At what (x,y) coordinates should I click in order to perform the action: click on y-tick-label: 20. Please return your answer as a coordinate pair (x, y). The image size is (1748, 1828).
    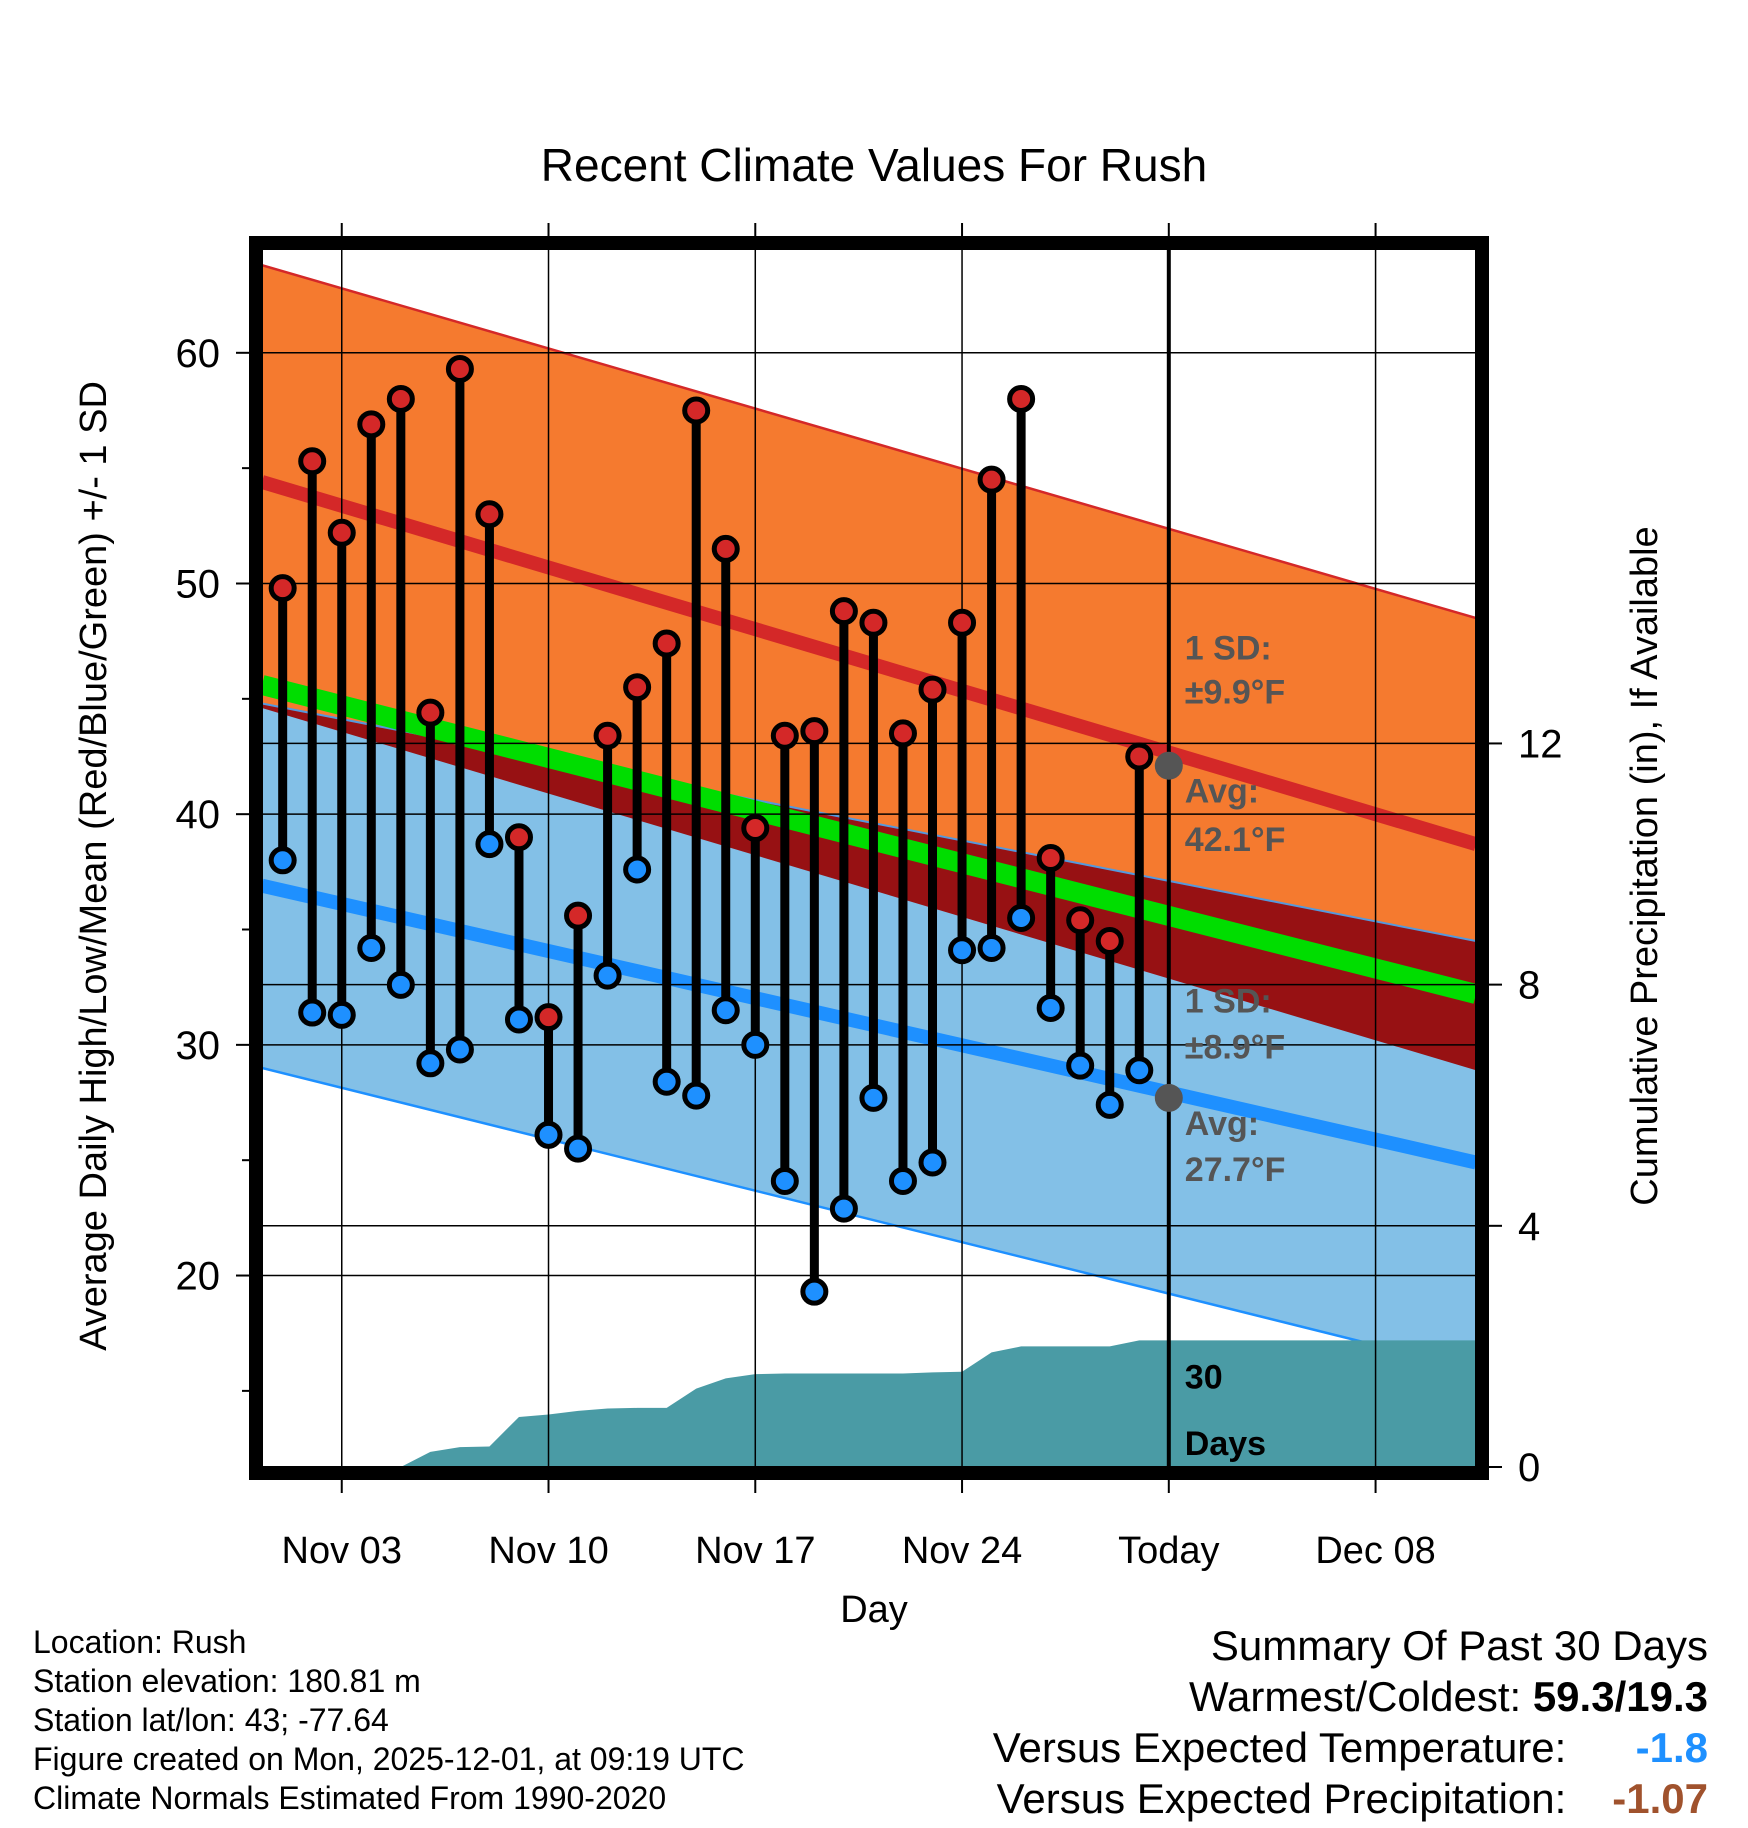
    Looking at the image, I should click on (198, 1277).